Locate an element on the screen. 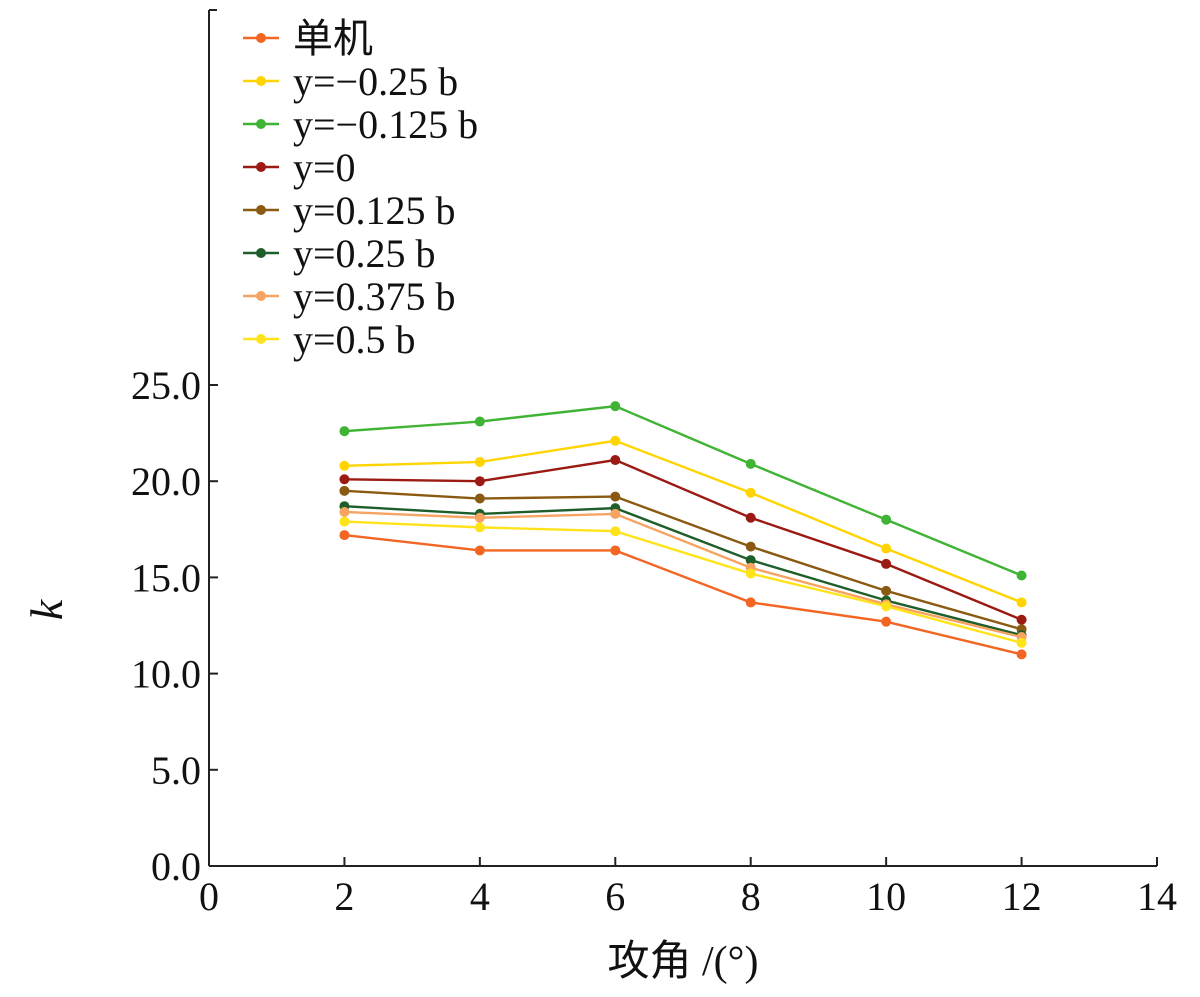 This screenshot has height=997, width=1200. series-layer is located at coordinates (683, 530).